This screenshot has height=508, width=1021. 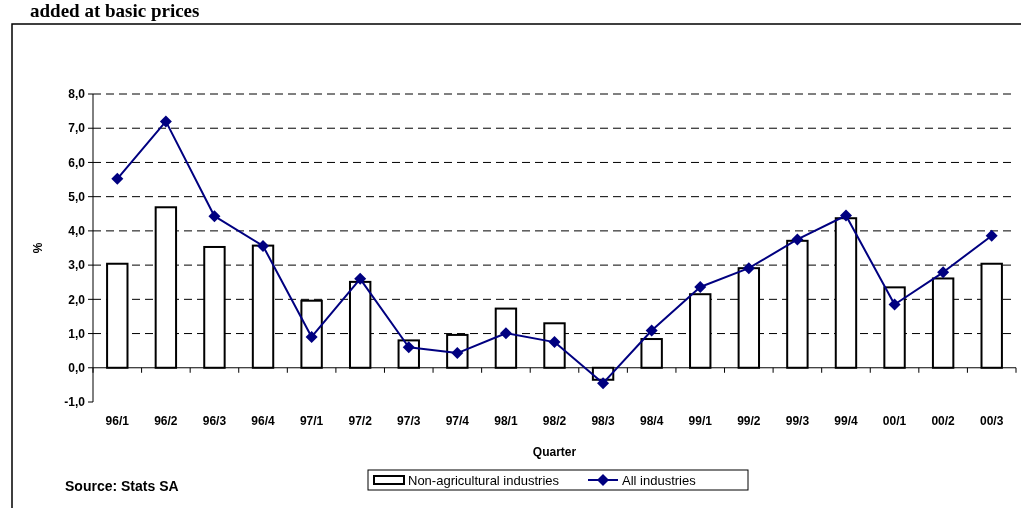 What do you see at coordinates (77, 231) in the screenshot?
I see `y-tick-label: 4,0` at bounding box center [77, 231].